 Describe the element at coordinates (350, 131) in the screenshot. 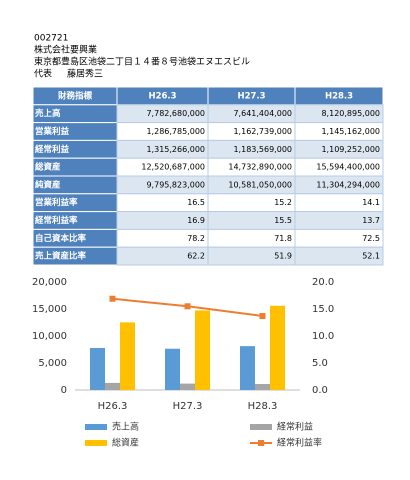

I see `cell-value: 1,145,162,000` at that location.